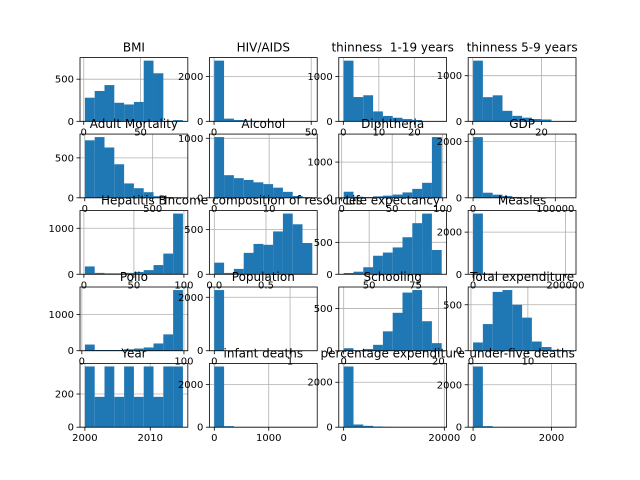 The height and width of the screenshot is (480, 640). I want to click on y-tick-label: 2000, so click(449, 233).